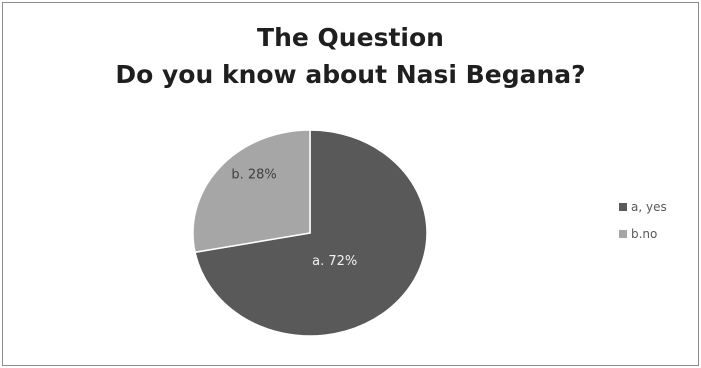  I want to click on legend: a, yes b.no, so click(643, 220).